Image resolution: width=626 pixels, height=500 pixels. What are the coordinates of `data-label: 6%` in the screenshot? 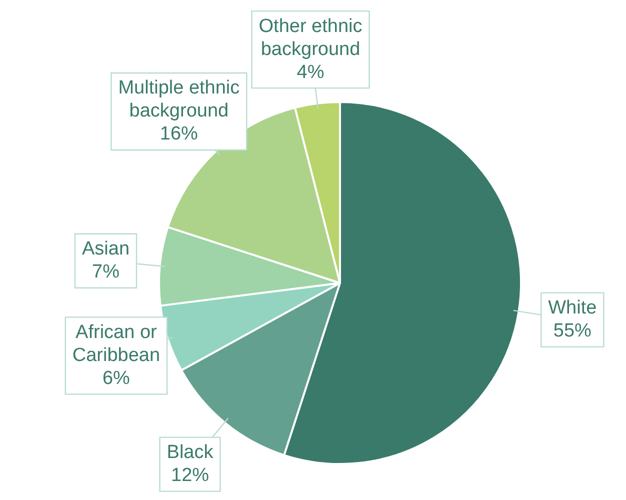 It's located at (116, 378).